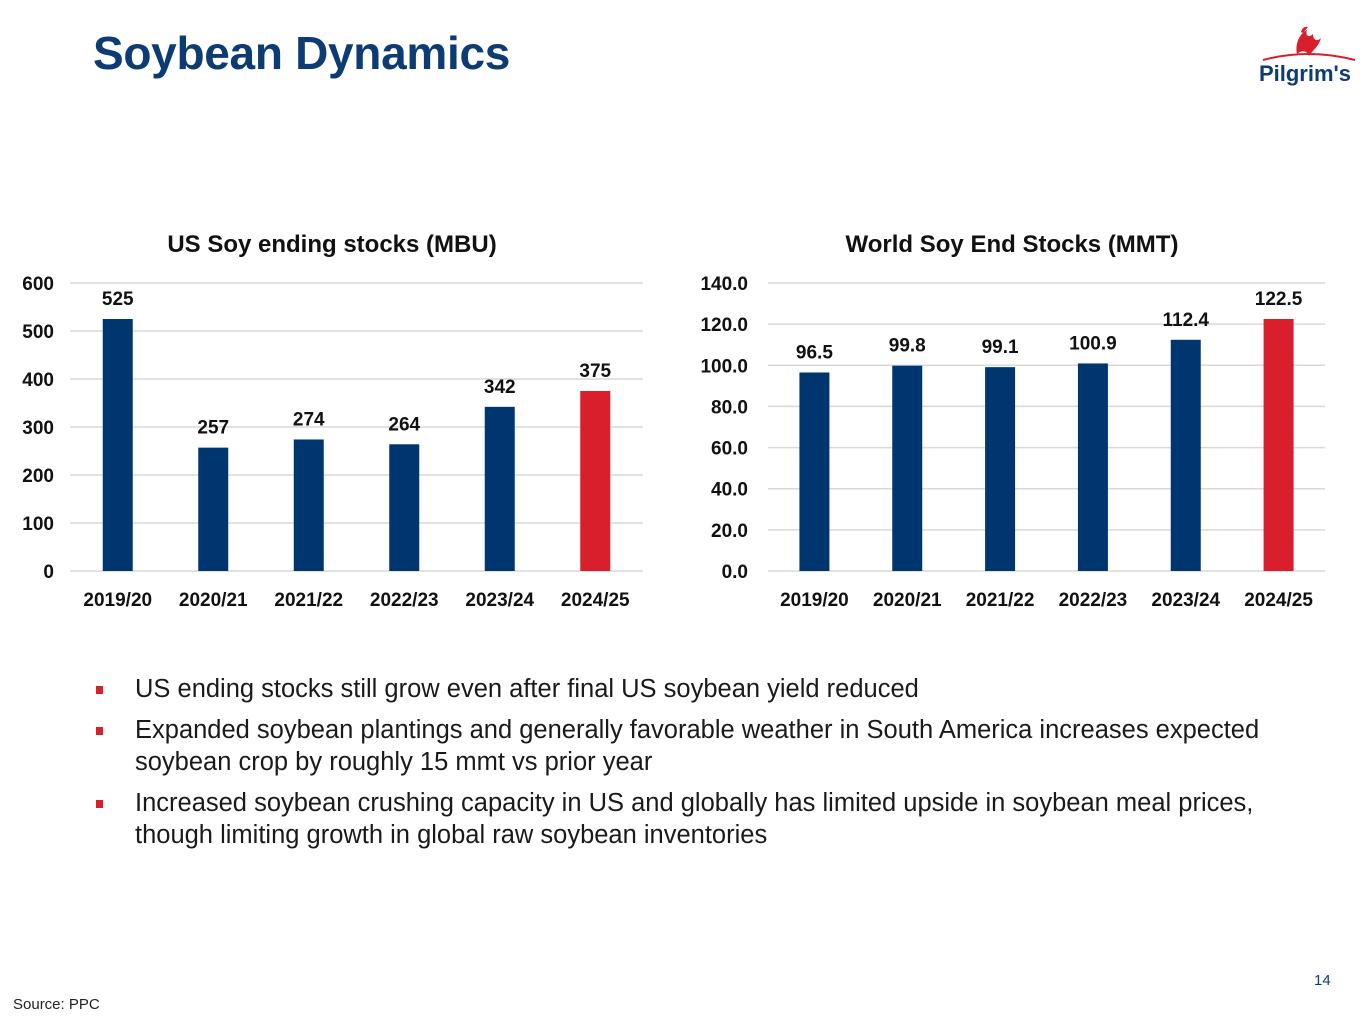 Image resolution: width=1365 pixels, height=1024 pixels. What do you see at coordinates (38, 380) in the screenshot?
I see `y-tick-label: 400` at bounding box center [38, 380].